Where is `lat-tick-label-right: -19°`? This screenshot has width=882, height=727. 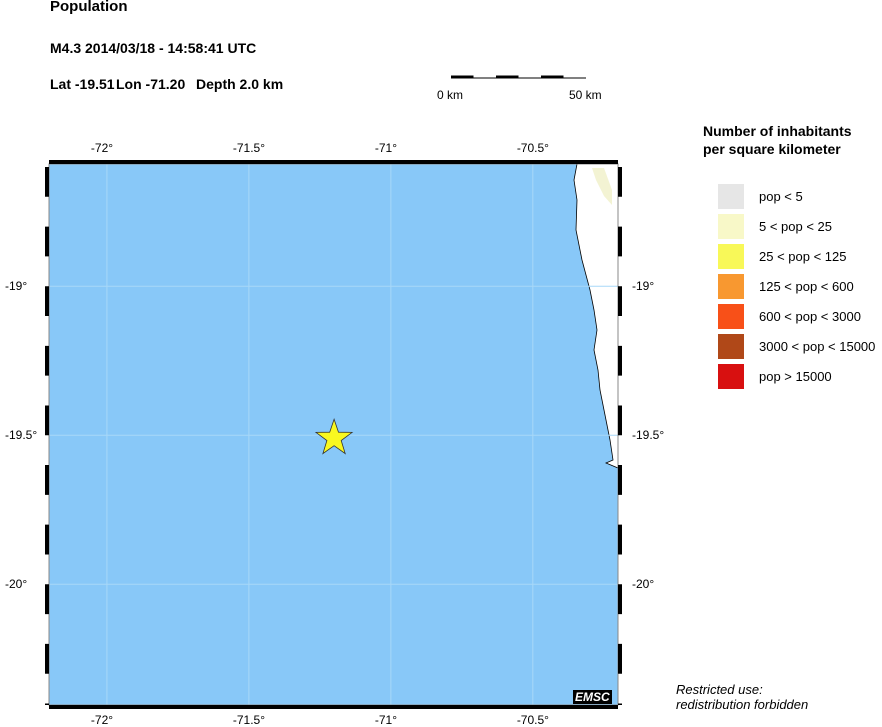 lat-tick-label-right: -19° is located at coordinates (643, 286).